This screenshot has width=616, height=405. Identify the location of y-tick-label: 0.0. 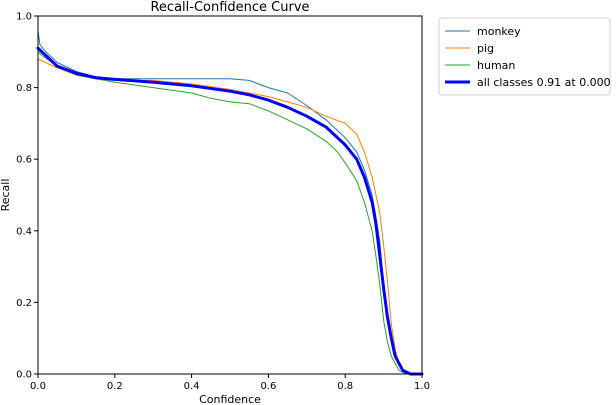
(24, 375).